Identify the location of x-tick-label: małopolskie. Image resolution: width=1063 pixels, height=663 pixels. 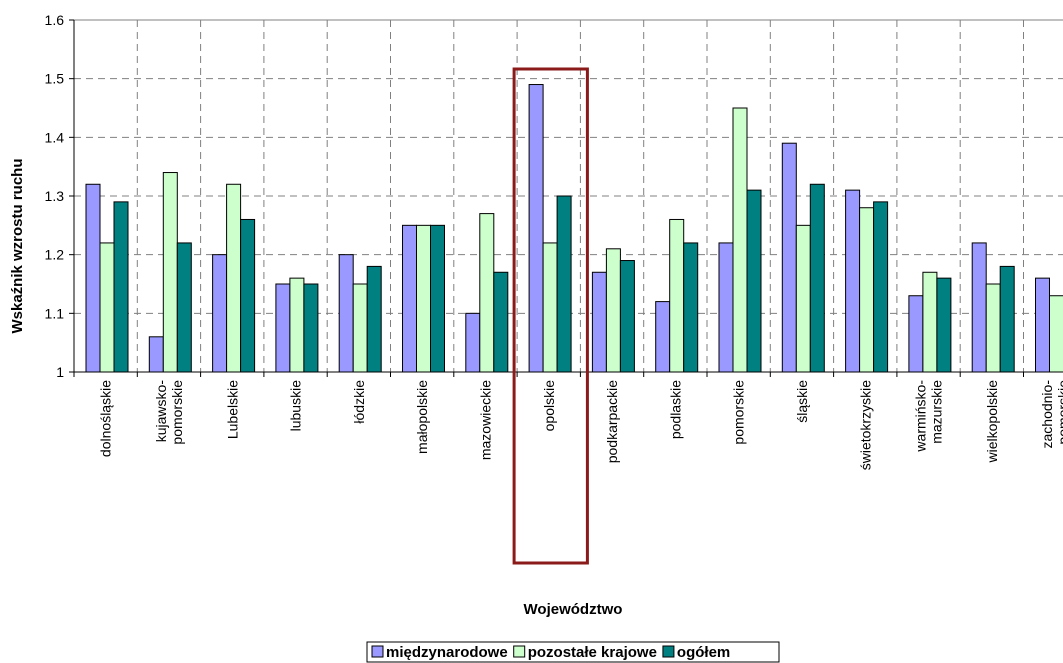
(422, 417).